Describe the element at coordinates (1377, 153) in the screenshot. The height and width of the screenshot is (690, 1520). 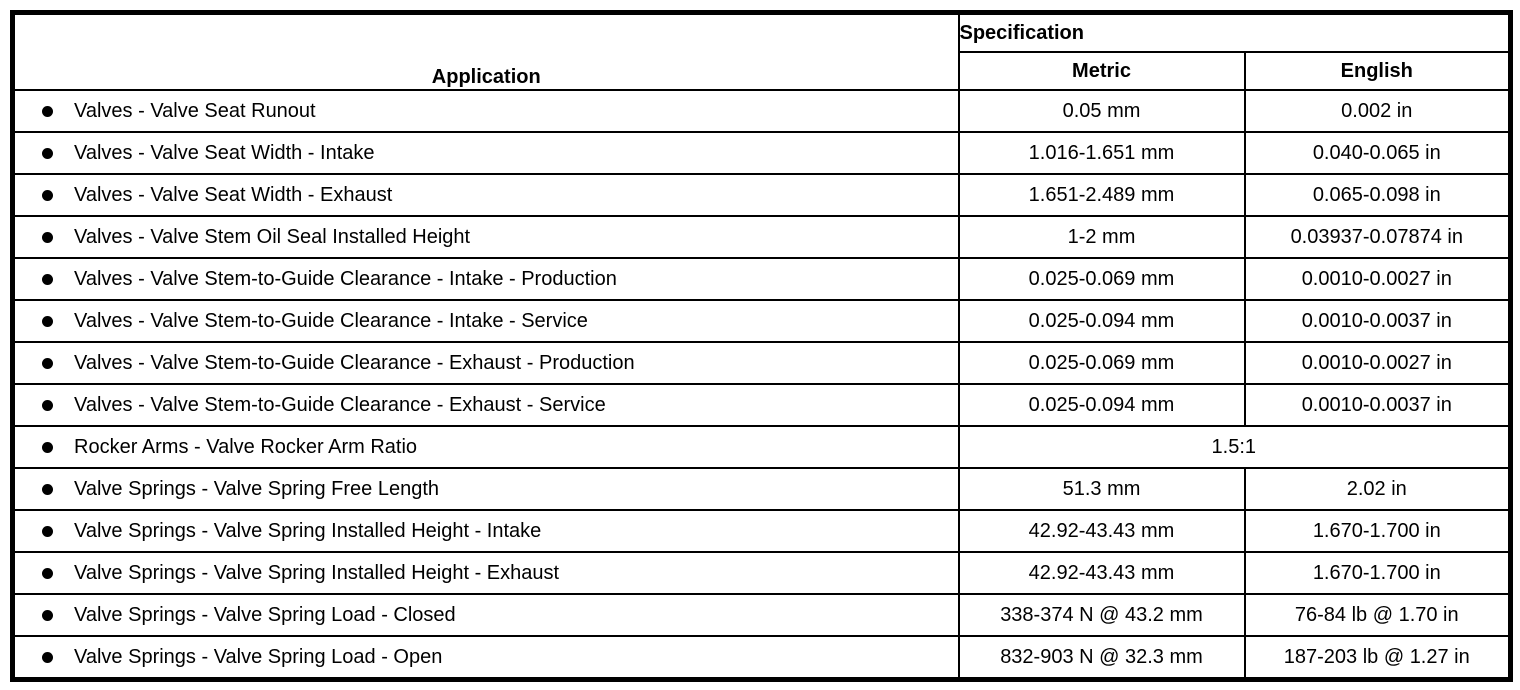
I see `english-value-cell: 0.040-0.065 in` at that location.